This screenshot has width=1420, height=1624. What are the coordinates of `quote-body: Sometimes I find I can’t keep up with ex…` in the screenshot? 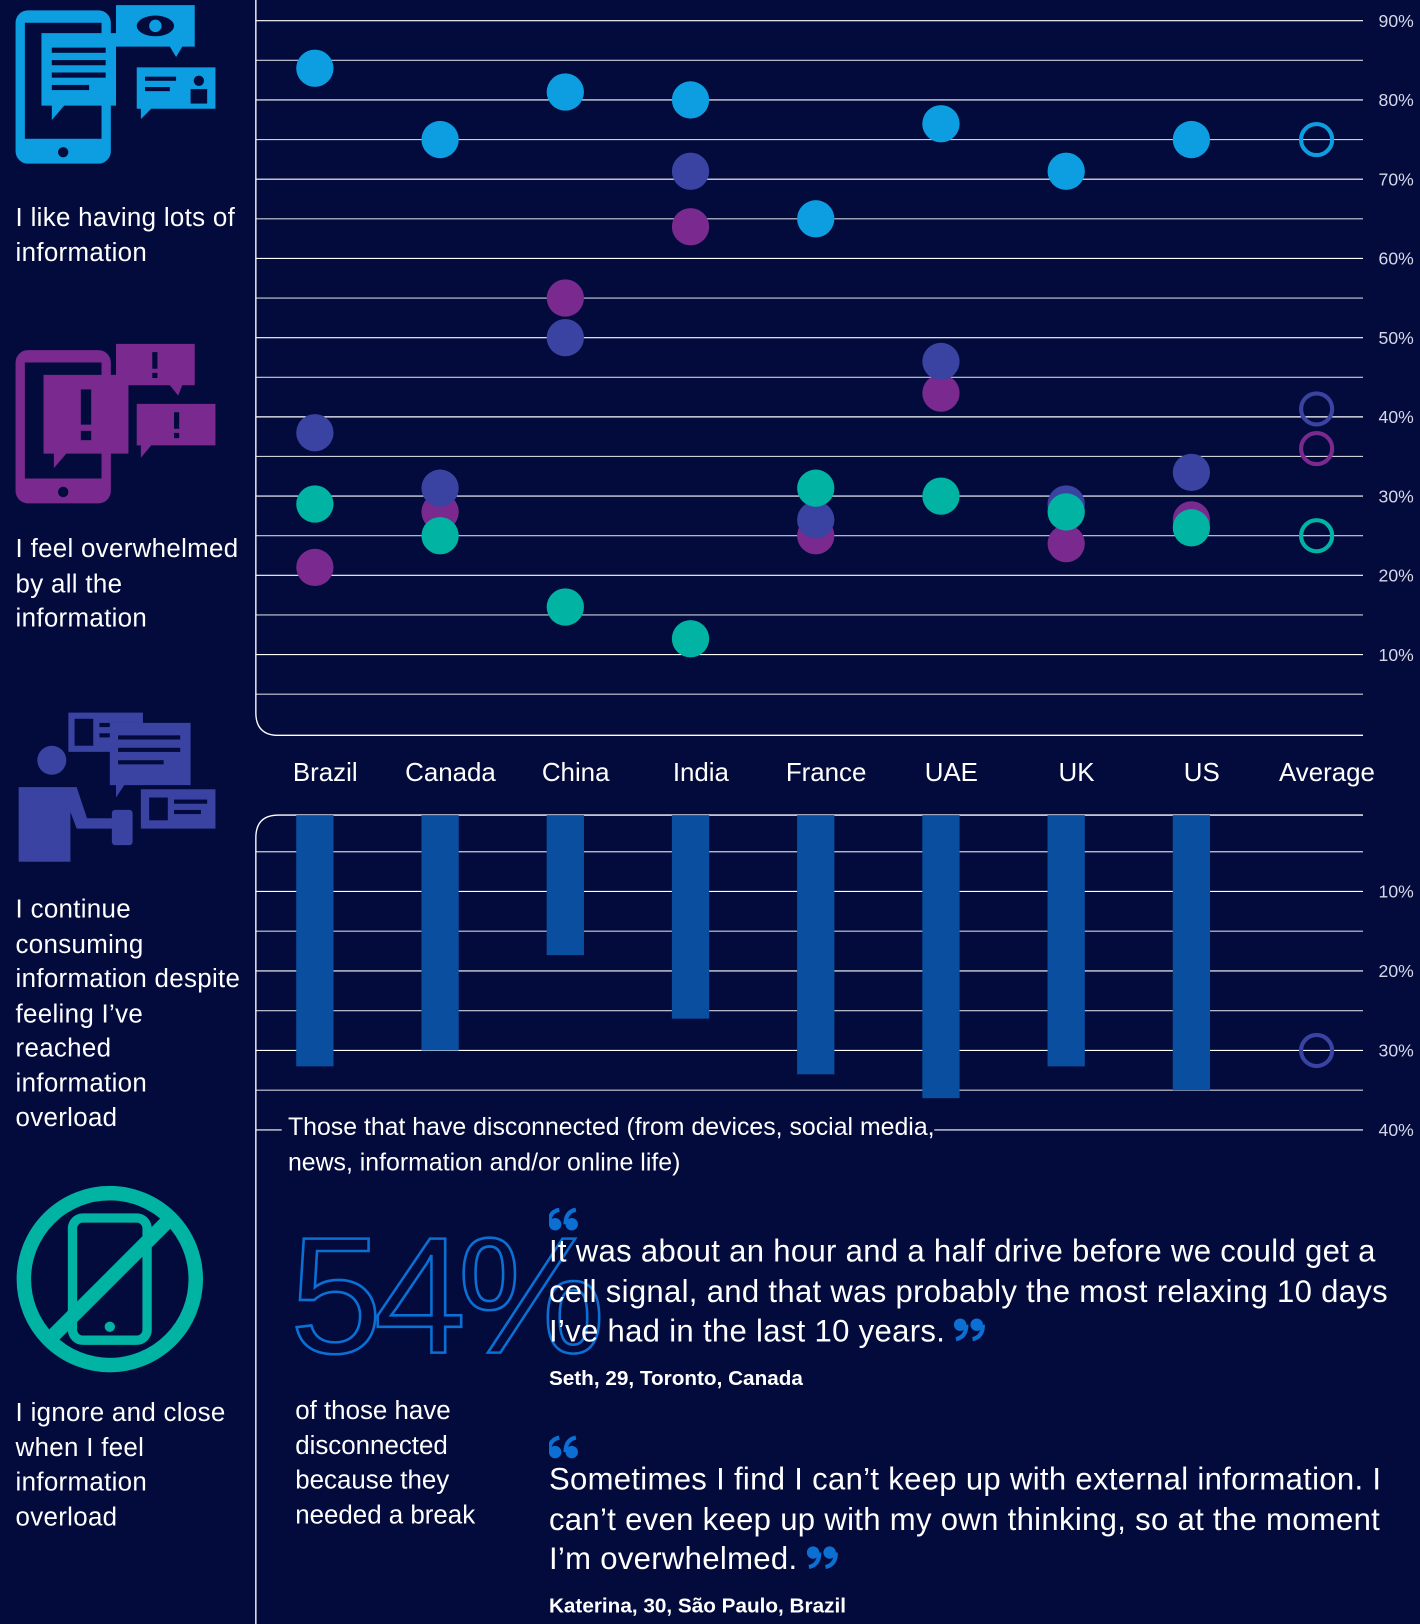 It's located at (965, 1519).